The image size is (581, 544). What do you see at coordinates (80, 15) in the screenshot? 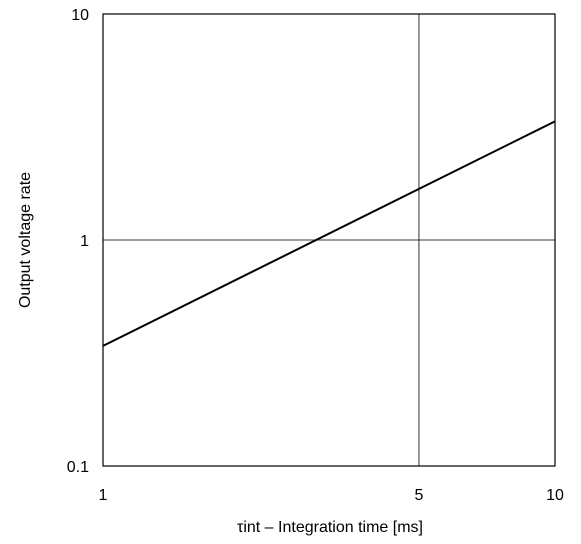
I see `y-tick-label: 10` at bounding box center [80, 15].